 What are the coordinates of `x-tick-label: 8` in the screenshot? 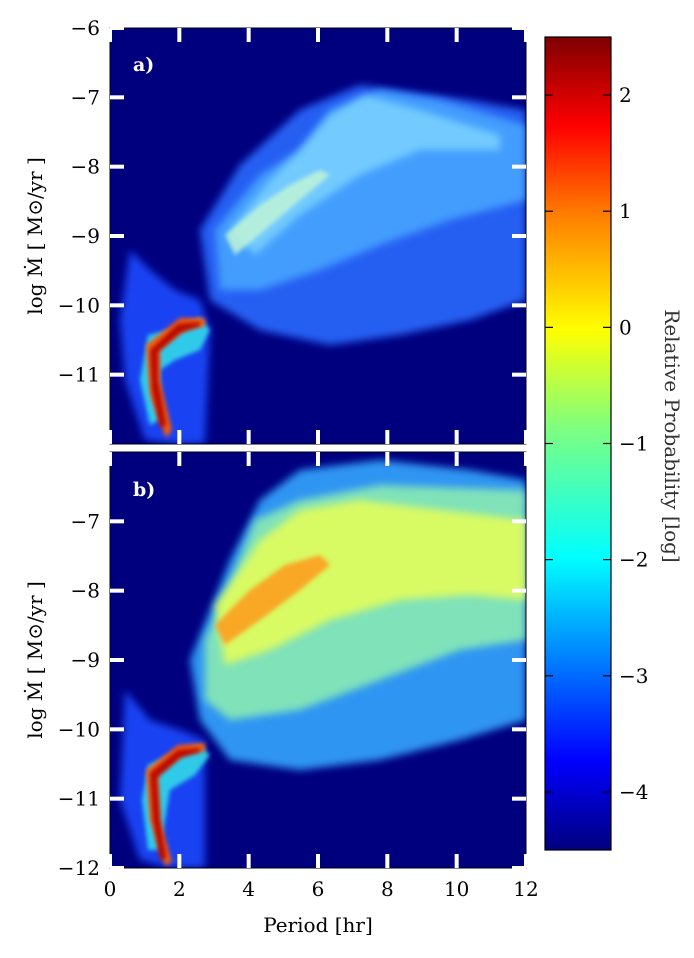 It's located at (387, 889).